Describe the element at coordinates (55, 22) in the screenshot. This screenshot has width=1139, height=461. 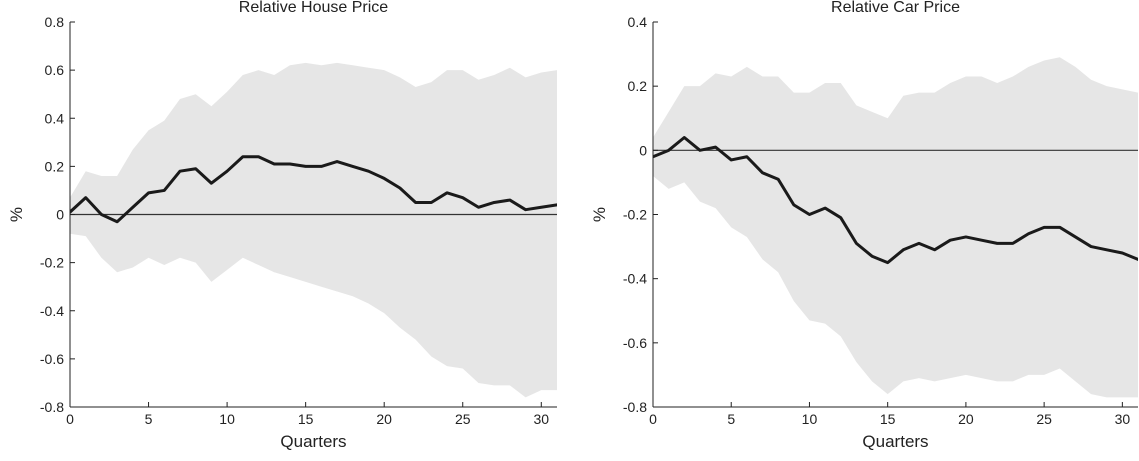
I see `y-tick-label: 0.8` at that location.